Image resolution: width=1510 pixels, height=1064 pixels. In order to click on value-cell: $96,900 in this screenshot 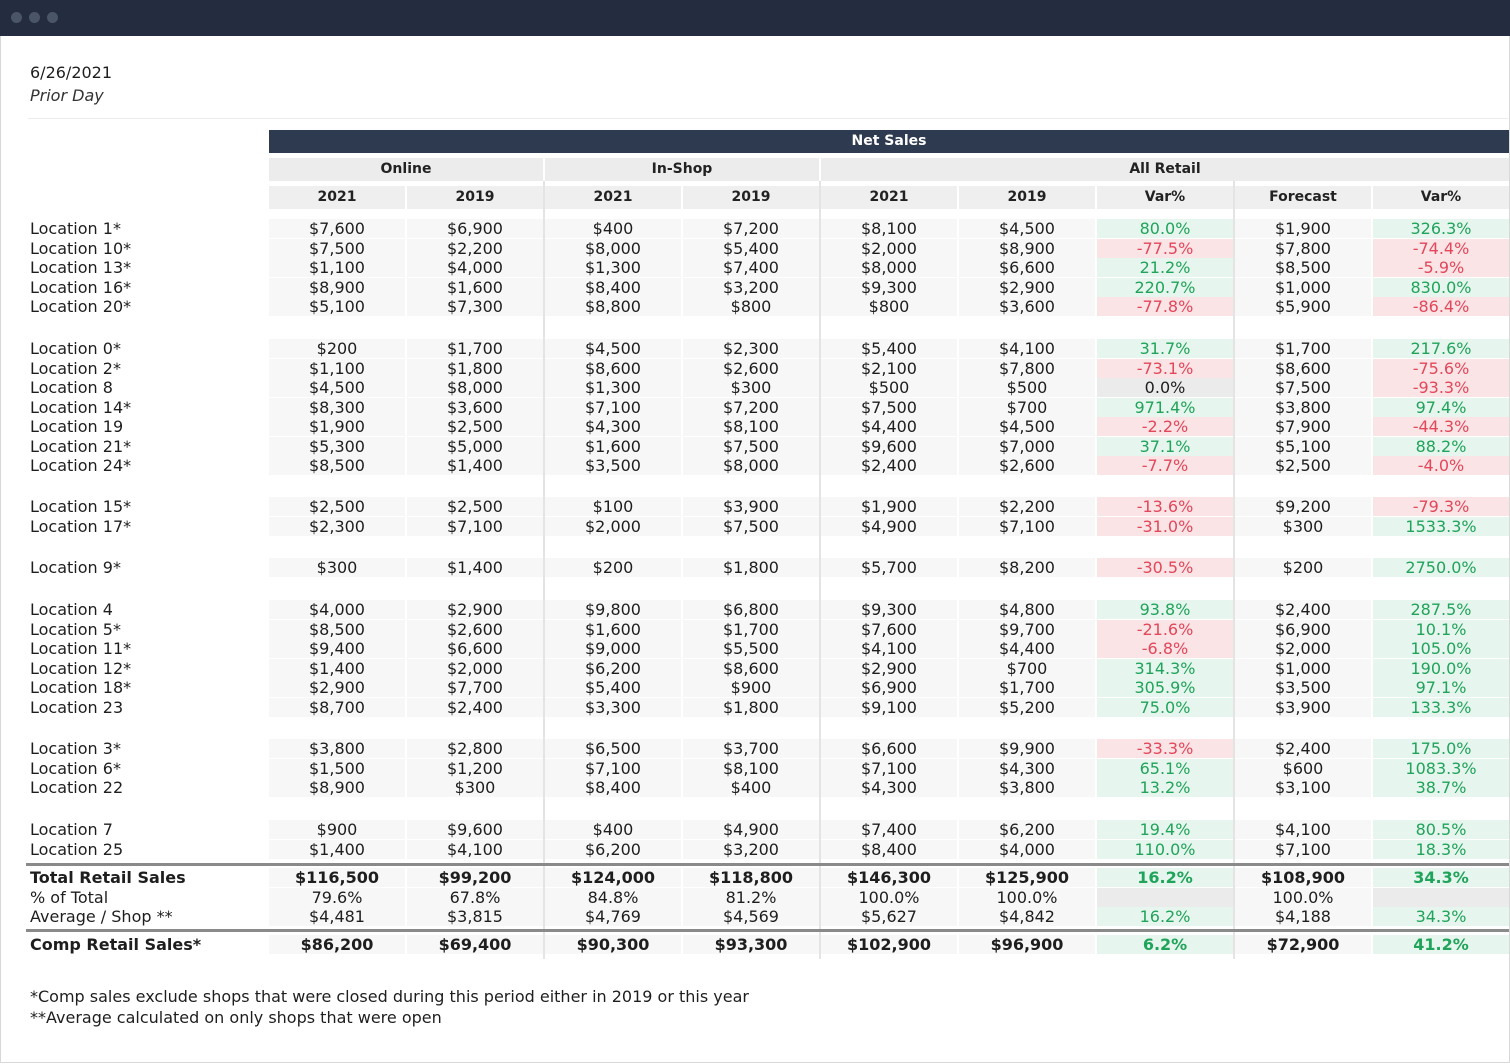, I will do `click(1027, 944)`.